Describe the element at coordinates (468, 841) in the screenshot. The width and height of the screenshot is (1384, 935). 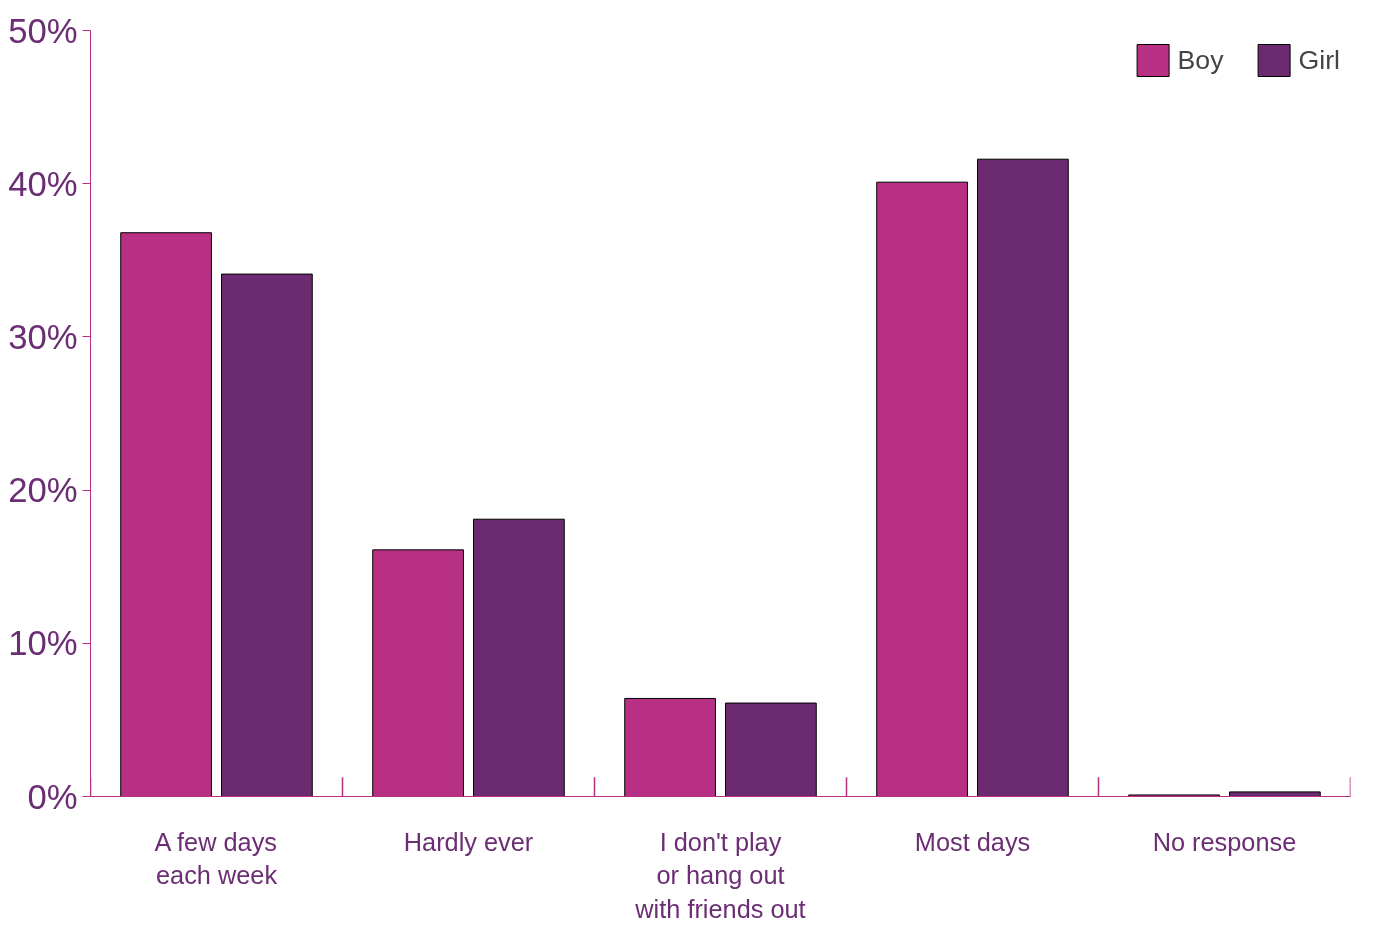
I see `x-tick-label: Hardly ever` at that location.